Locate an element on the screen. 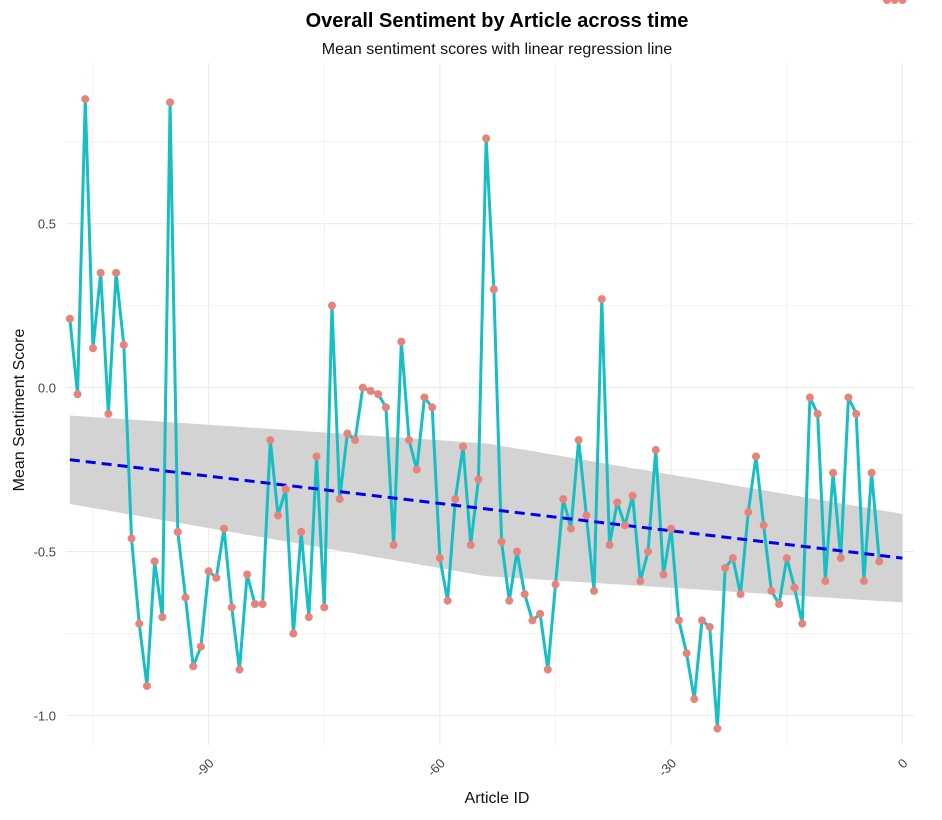 This screenshot has height=820, width=942. y-tick-label: 0.5 is located at coordinates (47, 224).